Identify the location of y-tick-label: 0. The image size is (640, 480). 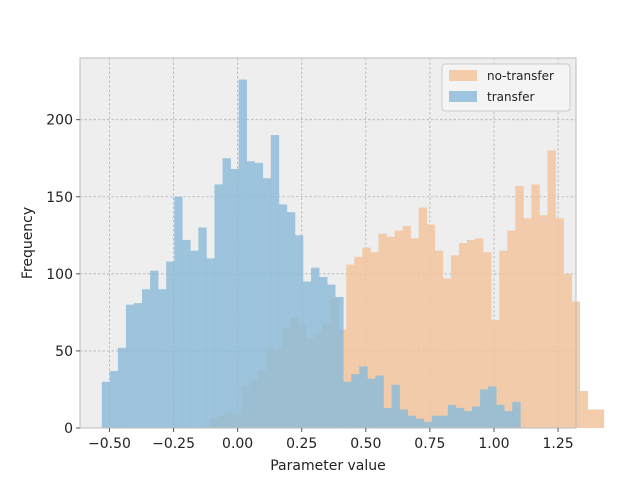
(68, 429).